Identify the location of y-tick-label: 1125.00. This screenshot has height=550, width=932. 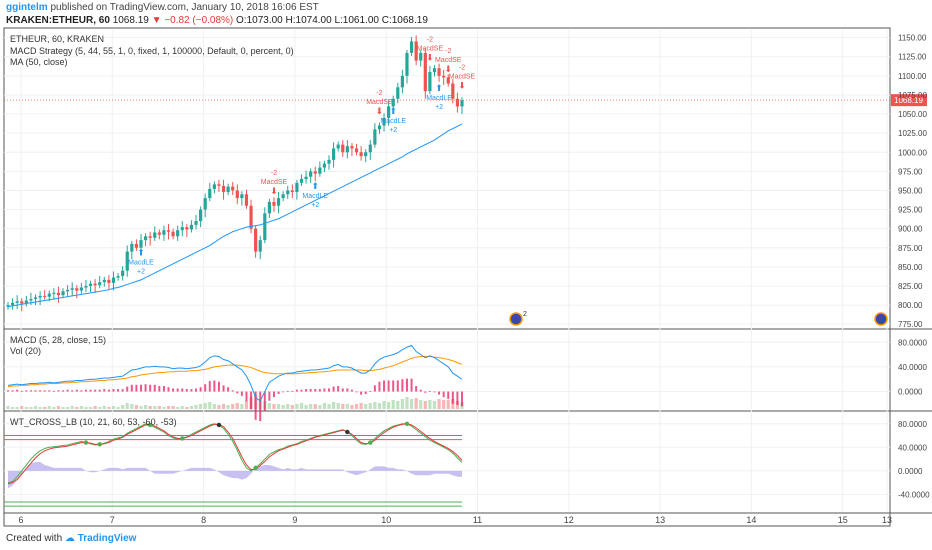
(912, 57).